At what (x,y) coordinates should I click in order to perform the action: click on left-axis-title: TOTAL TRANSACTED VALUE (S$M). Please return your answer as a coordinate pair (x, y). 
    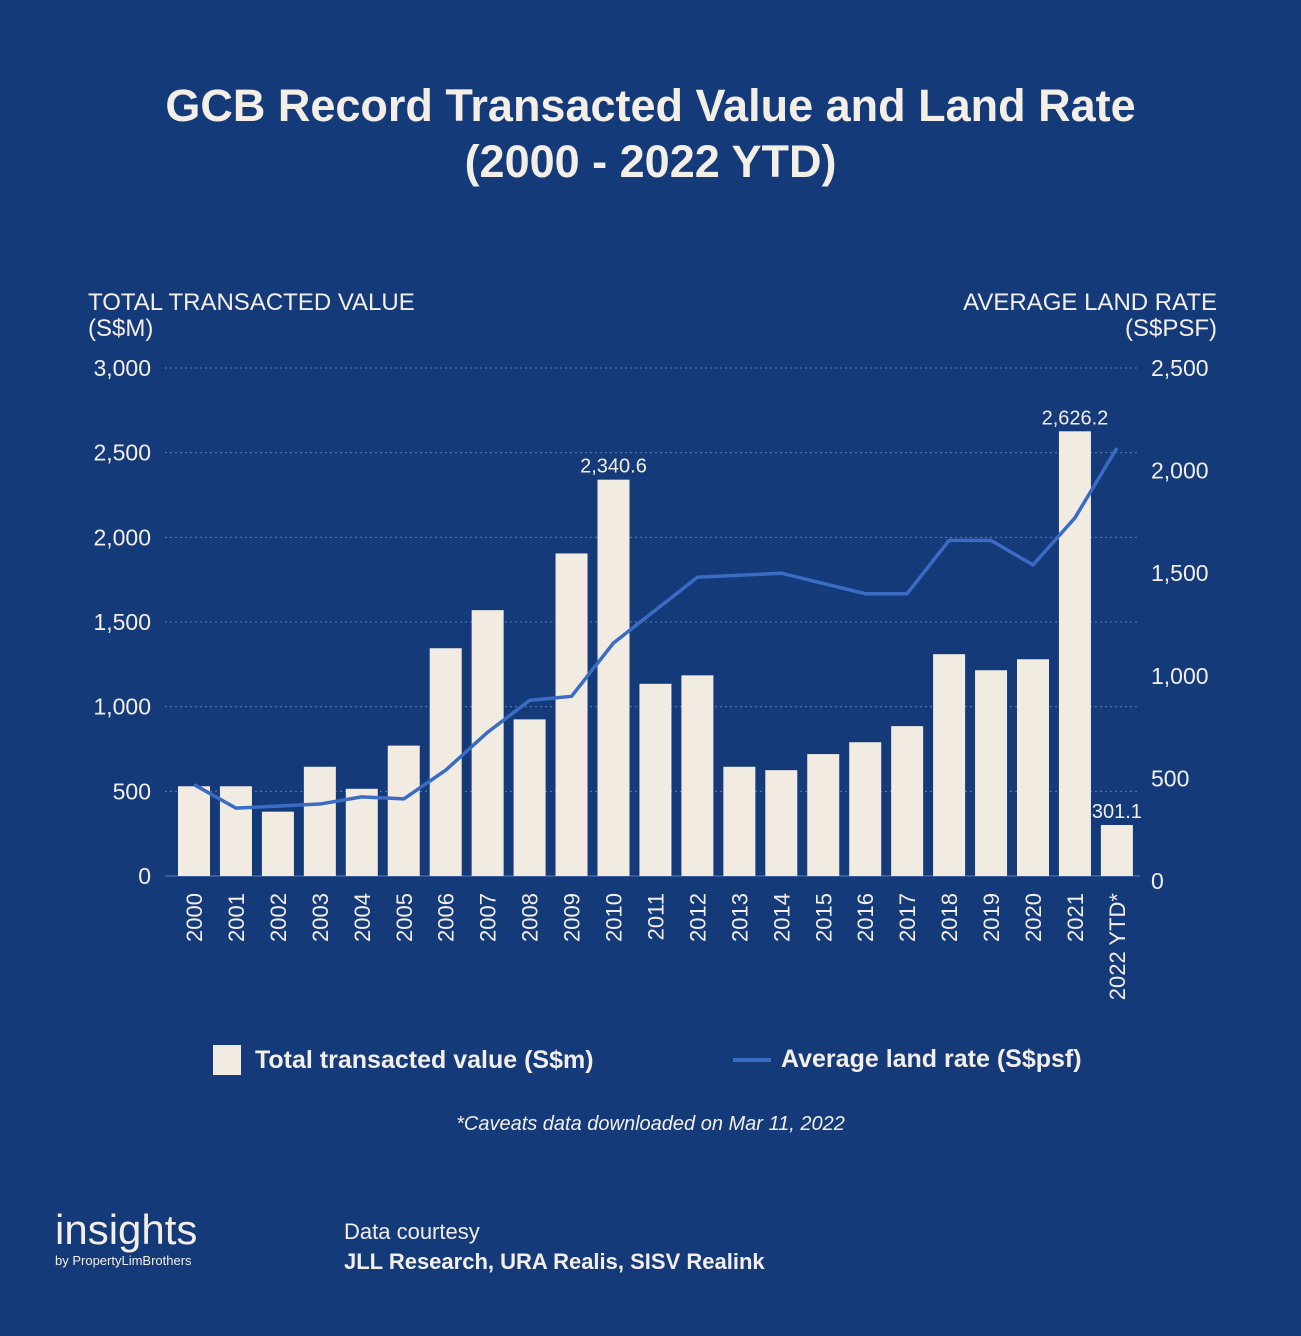
    Looking at the image, I should click on (251, 316).